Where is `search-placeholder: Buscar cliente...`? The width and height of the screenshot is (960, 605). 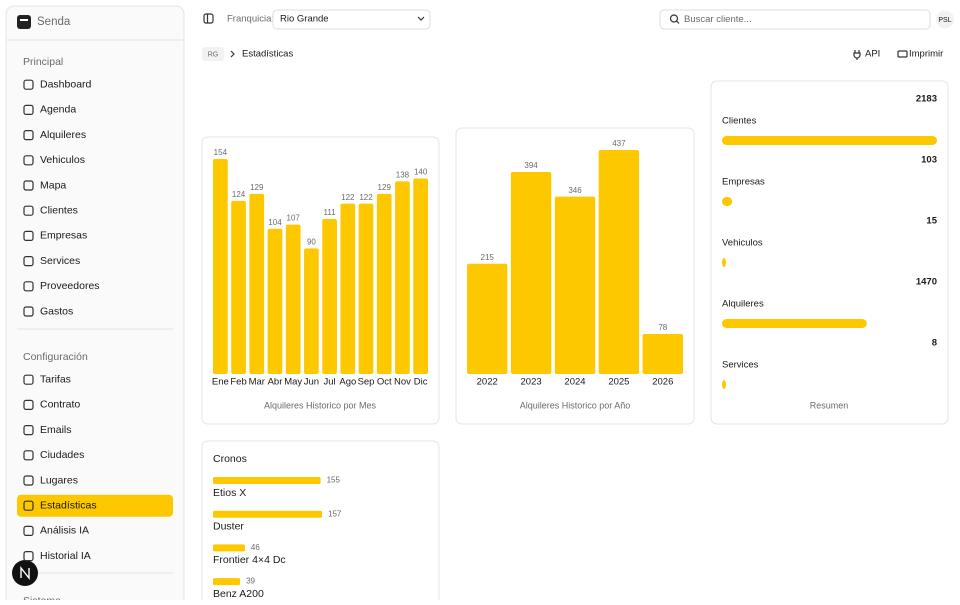 search-placeholder: Buscar cliente... is located at coordinates (718, 19).